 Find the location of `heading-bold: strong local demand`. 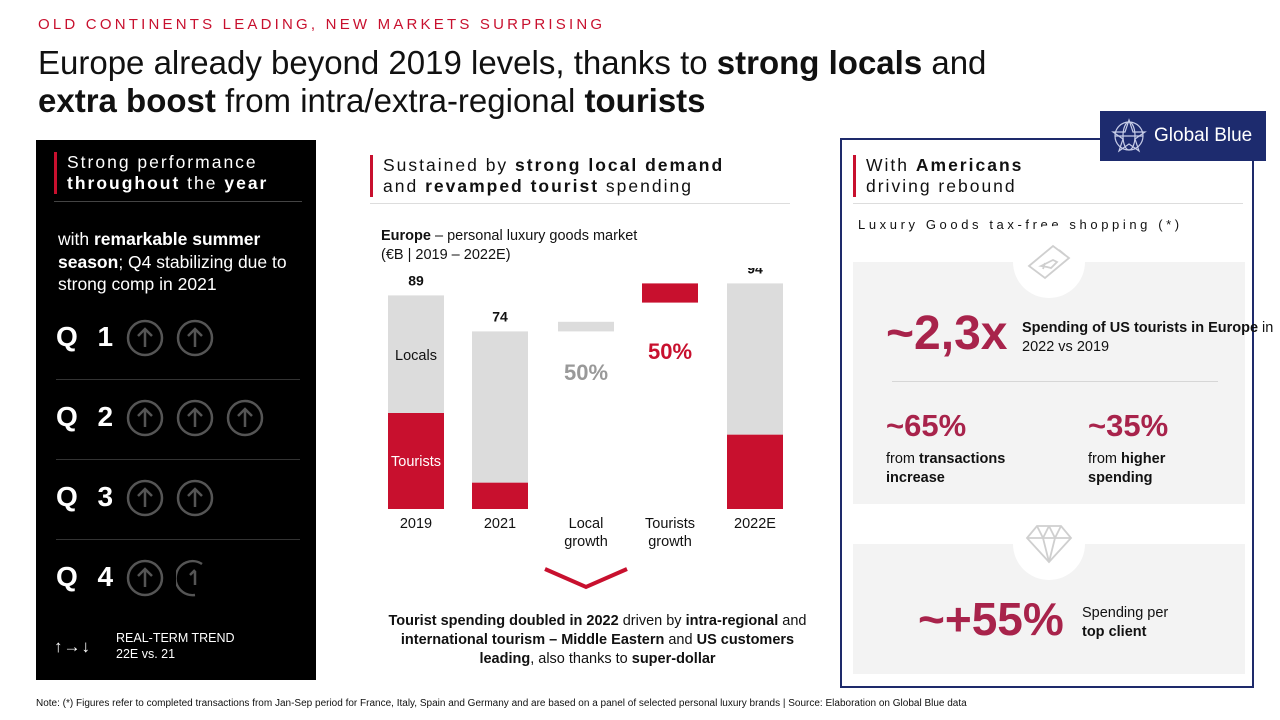

heading-bold: strong local demand is located at coordinates (620, 165).